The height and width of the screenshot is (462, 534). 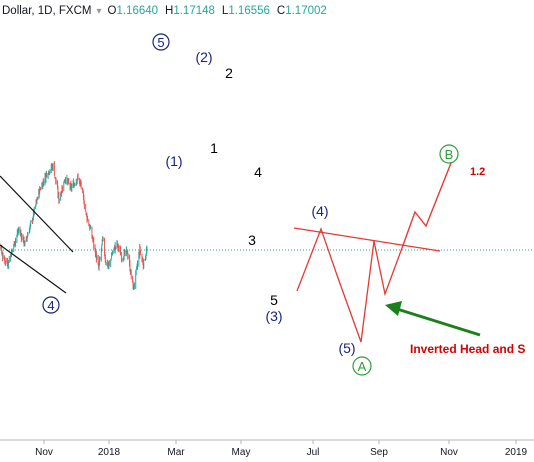 What do you see at coordinates (516, 452) in the screenshot?
I see `tick-label: 2019` at bounding box center [516, 452].